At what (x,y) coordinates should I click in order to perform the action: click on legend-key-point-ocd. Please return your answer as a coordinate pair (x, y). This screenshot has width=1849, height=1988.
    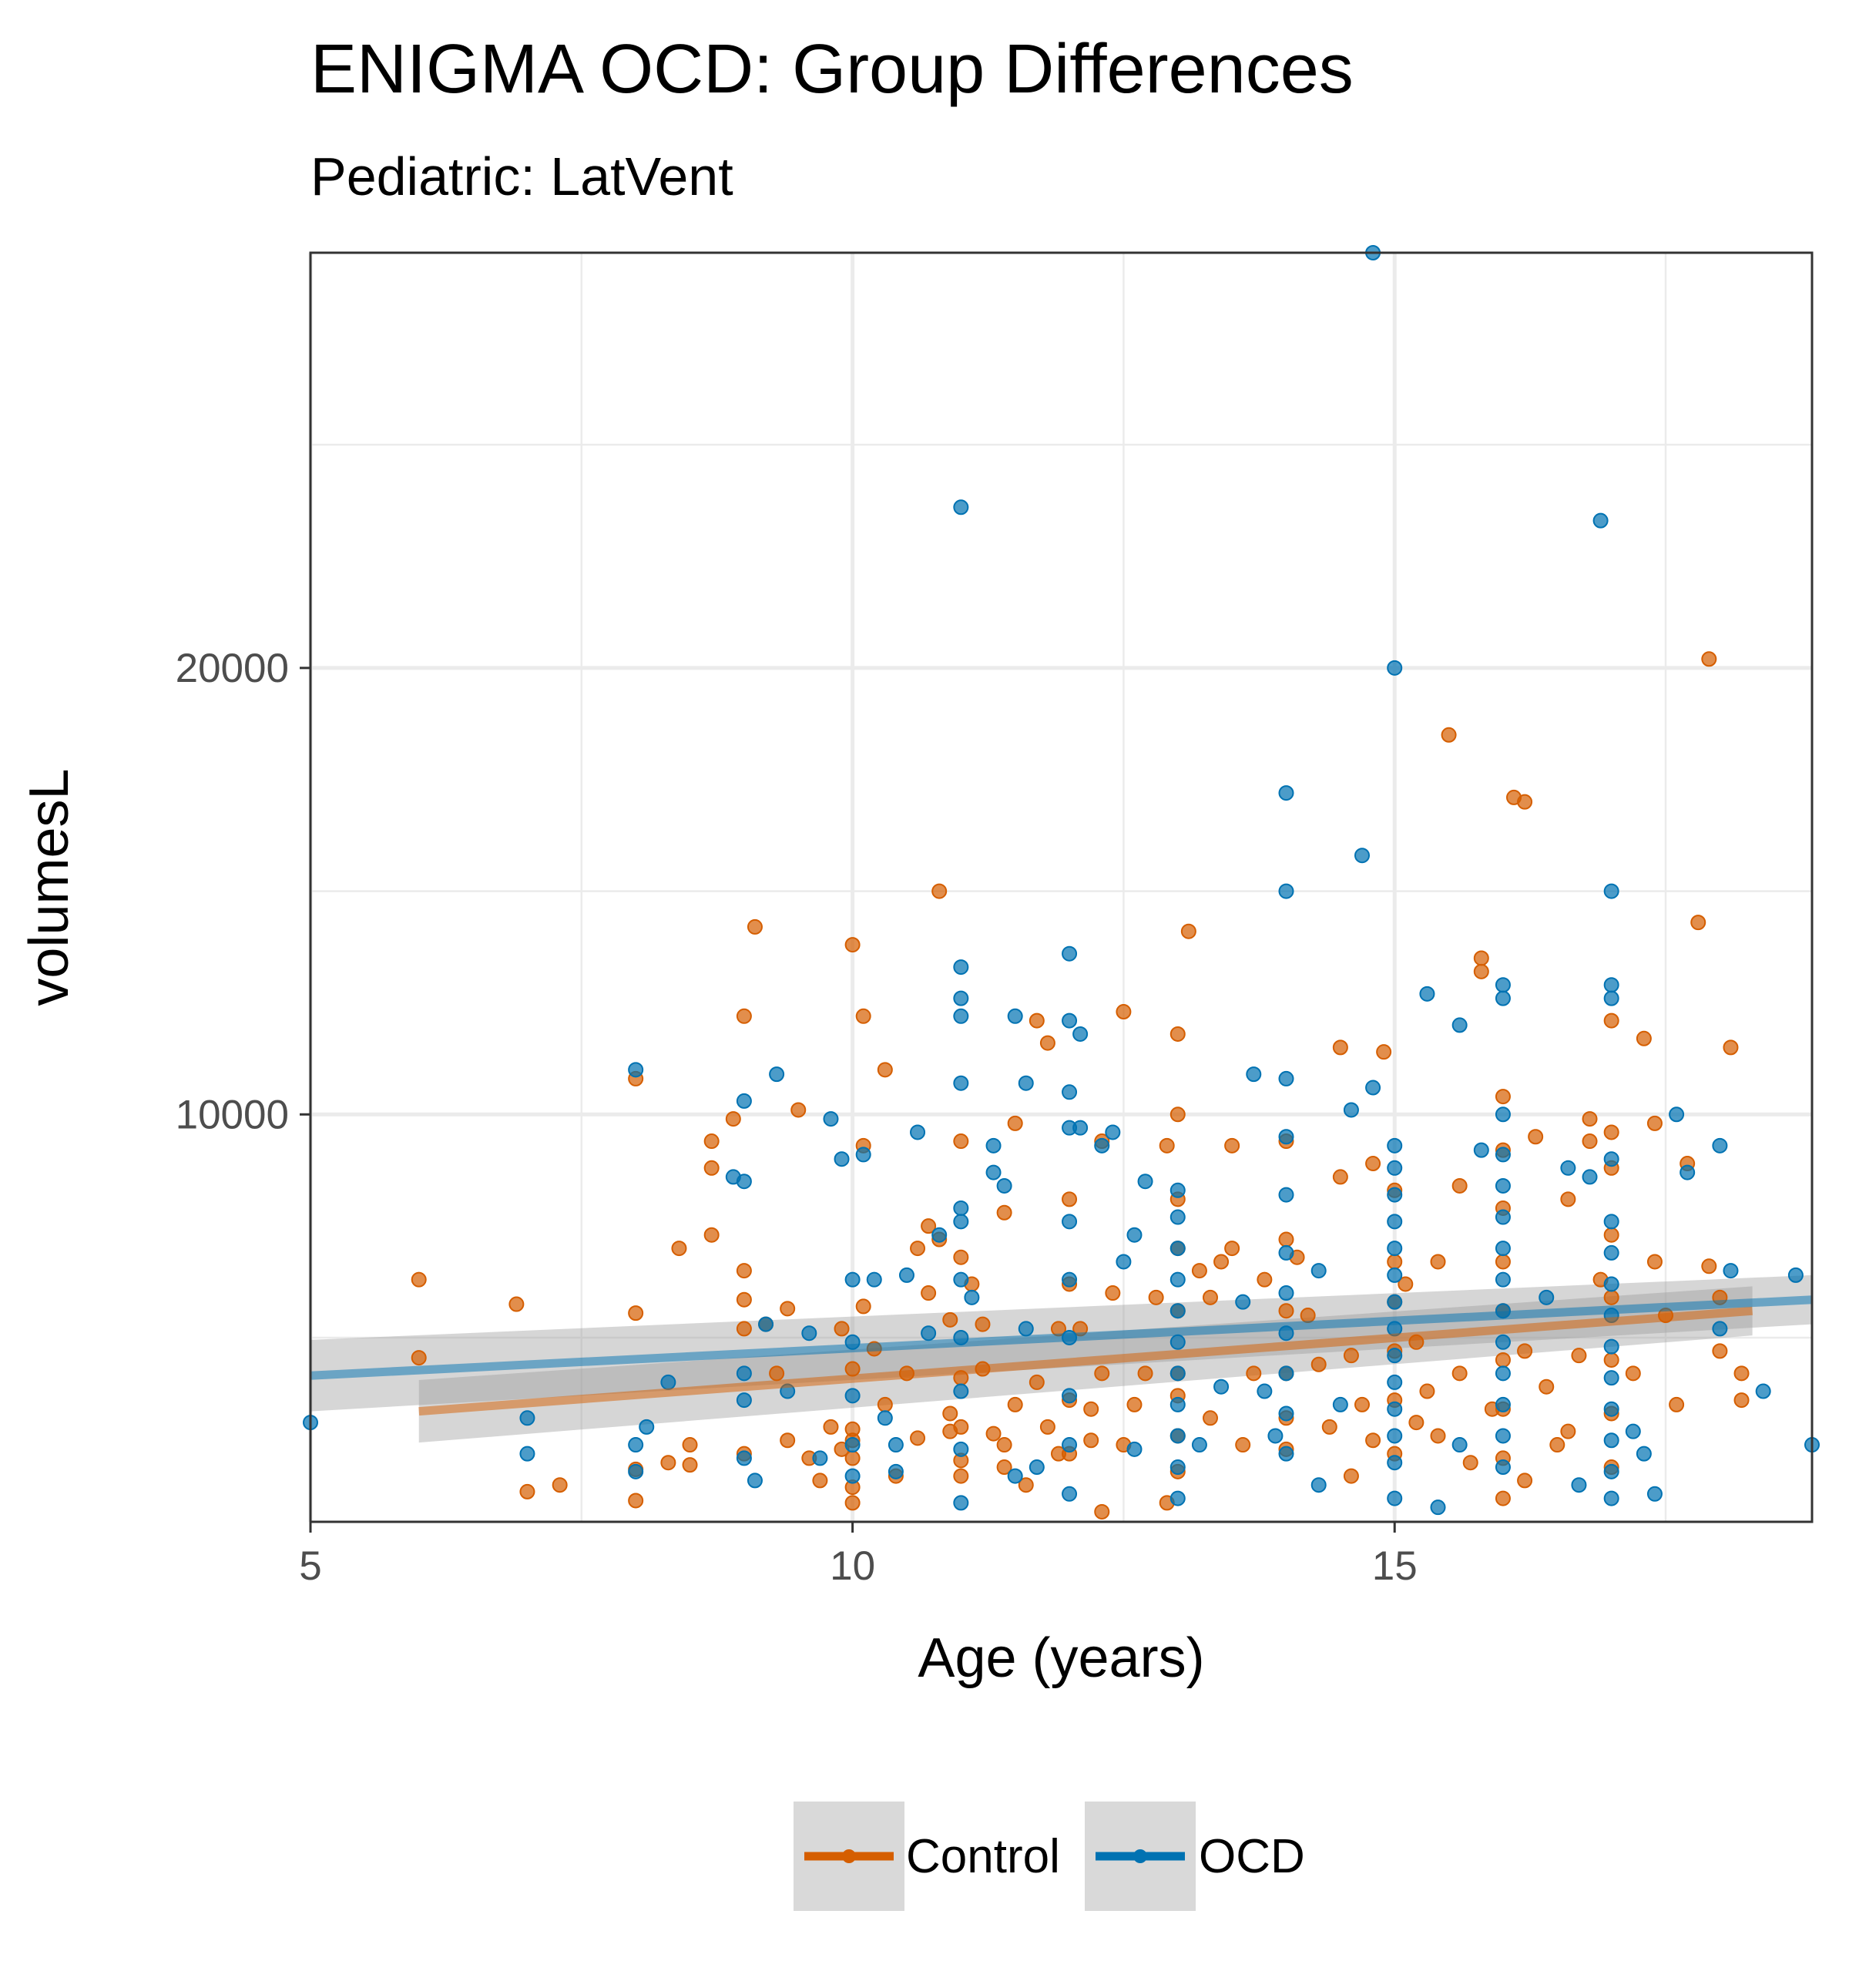
    Looking at the image, I should click on (1140, 1856).